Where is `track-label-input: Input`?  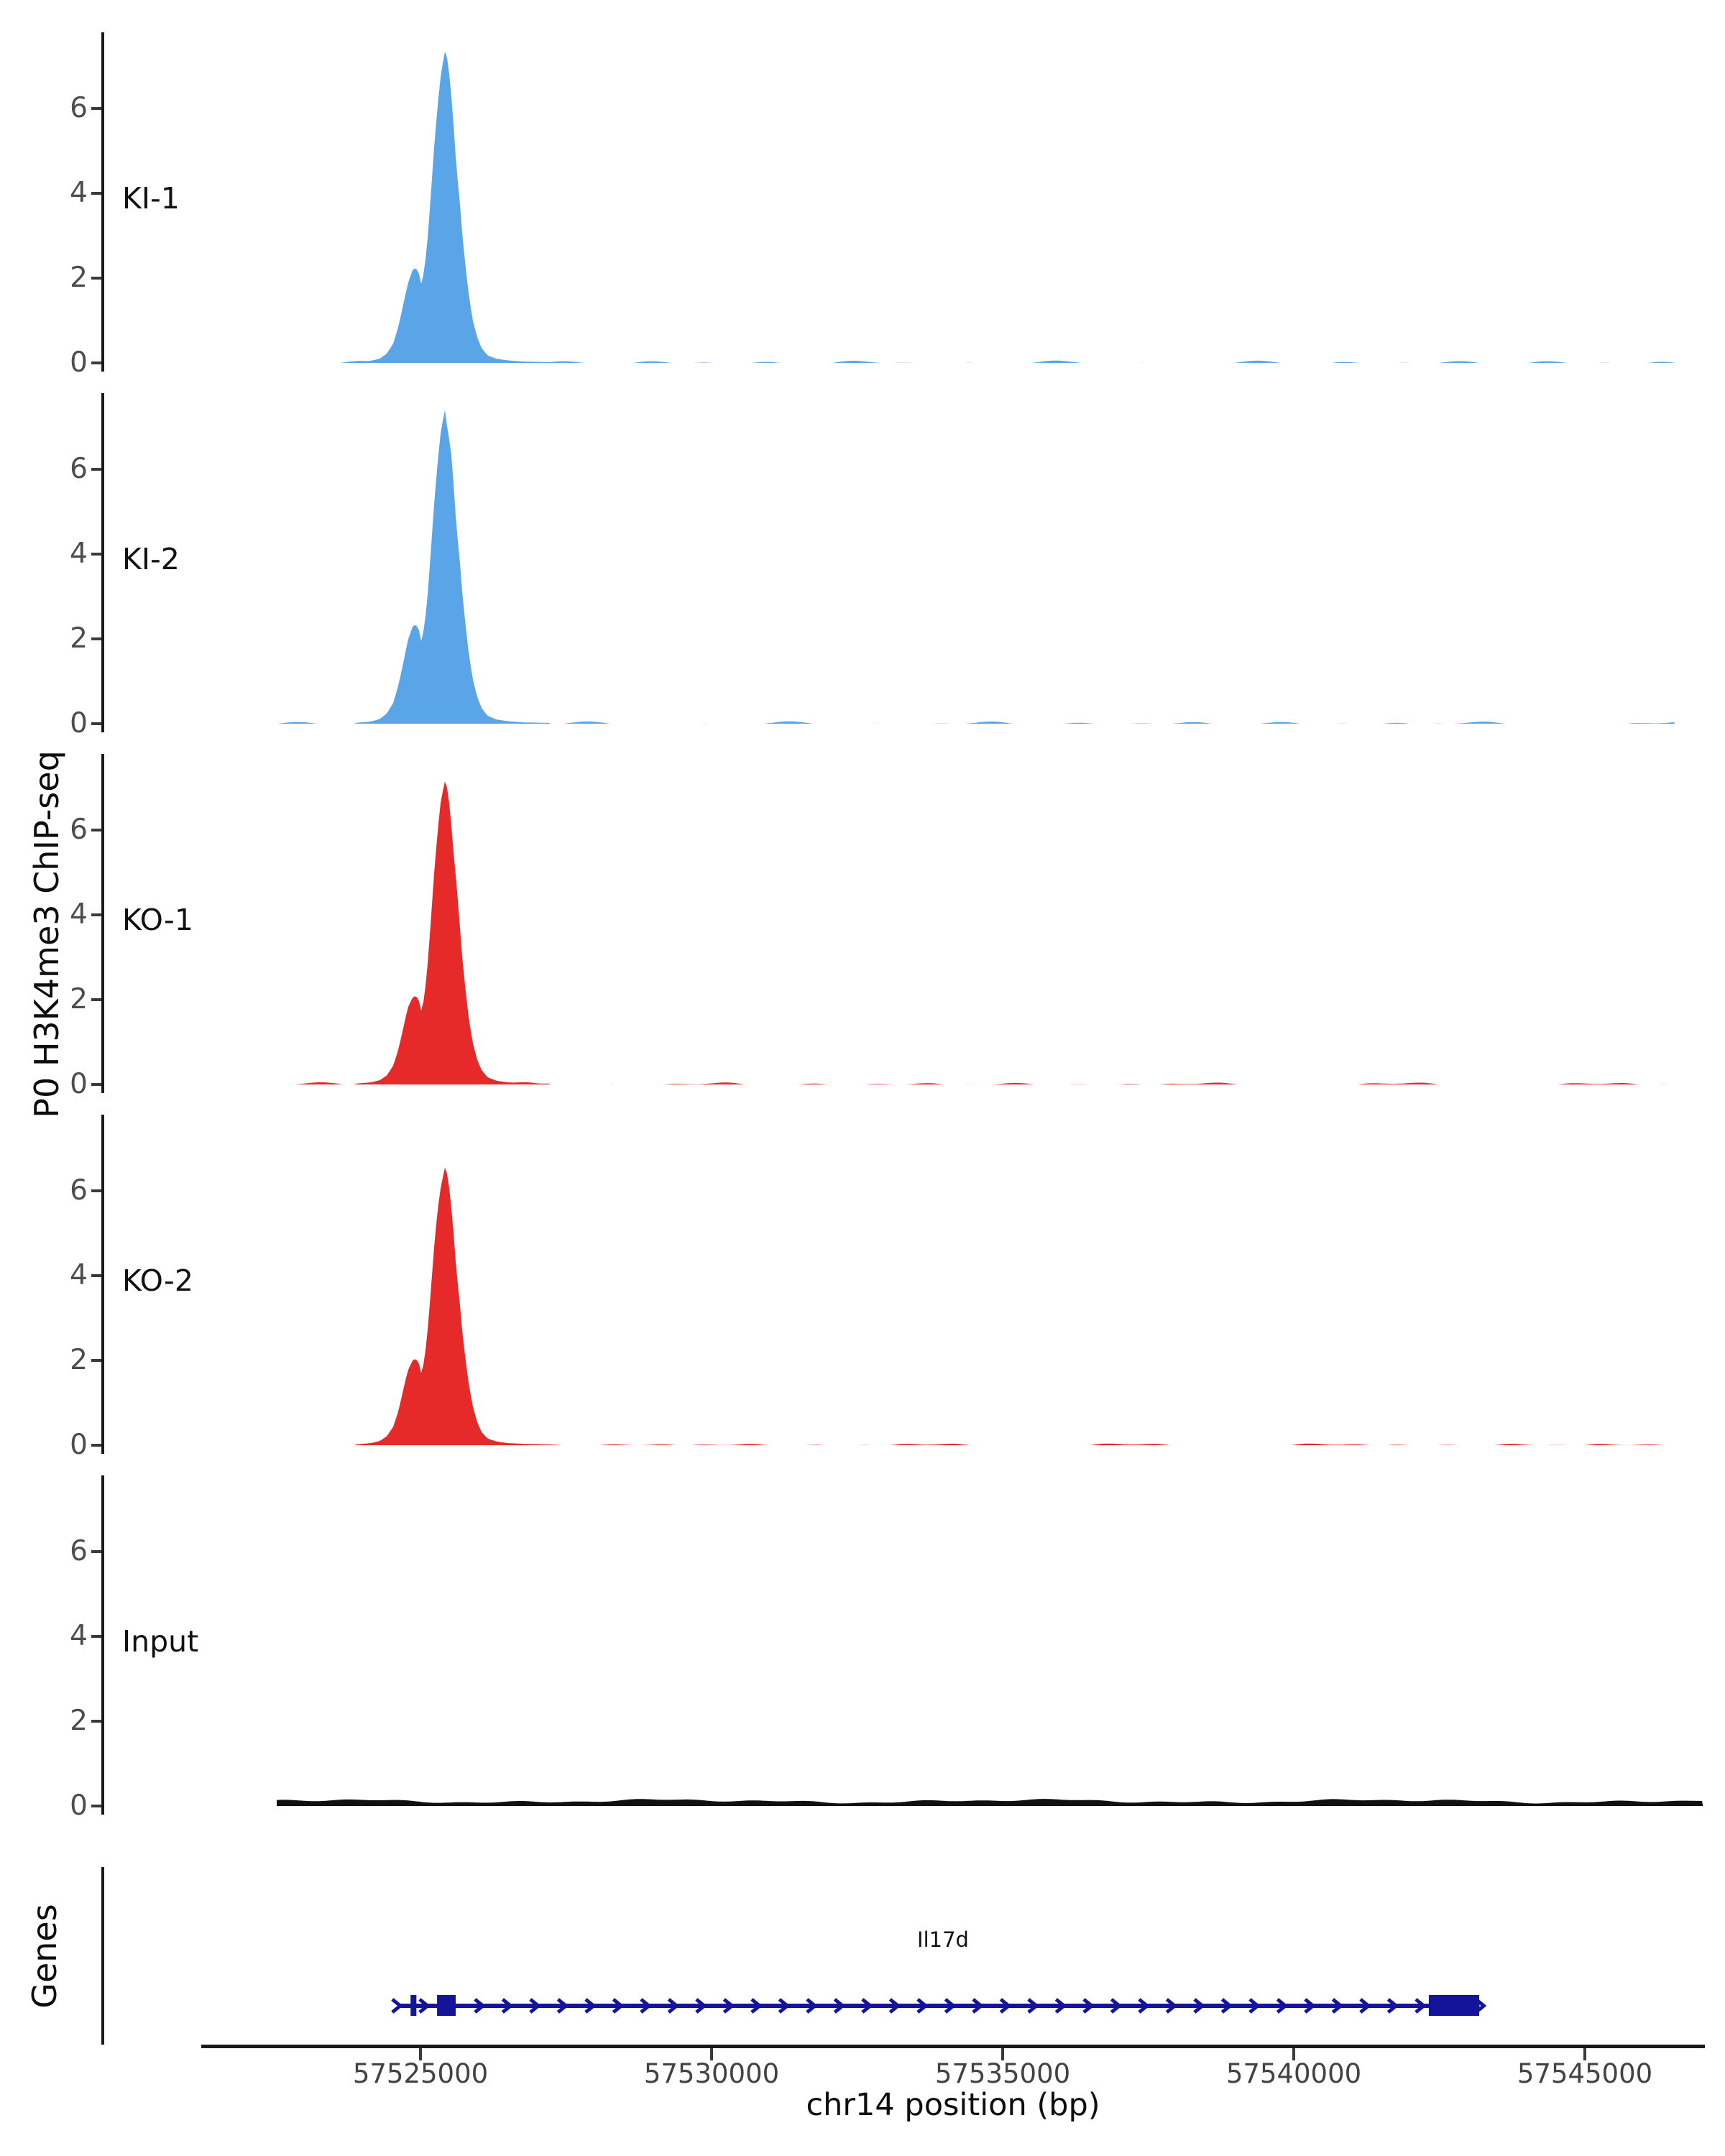
track-label-input: Input is located at coordinates (160, 1641).